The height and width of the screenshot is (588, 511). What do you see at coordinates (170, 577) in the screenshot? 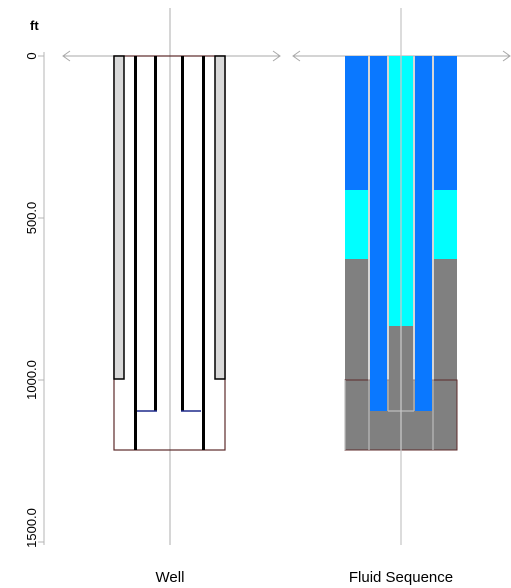
I see `panel-label-well: Well` at bounding box center [170, 577].